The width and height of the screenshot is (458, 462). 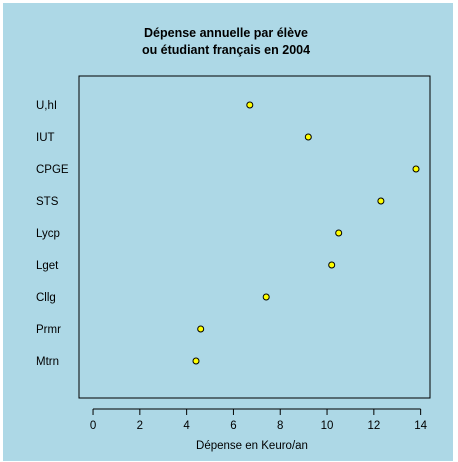 I want to click on x-tick-label: 8, so click(x=280, y=426).